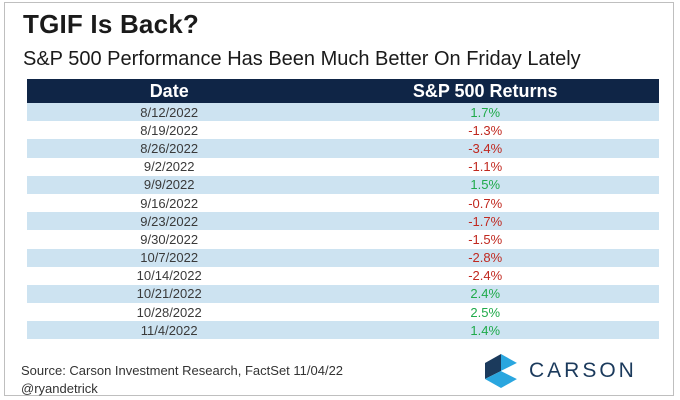 Image resolution: width=680 pixels, height=400 pixels. Describe the element at coordinates (169, 112) in the screenshot. I see `date-cell: 8/12/2022` at that location.